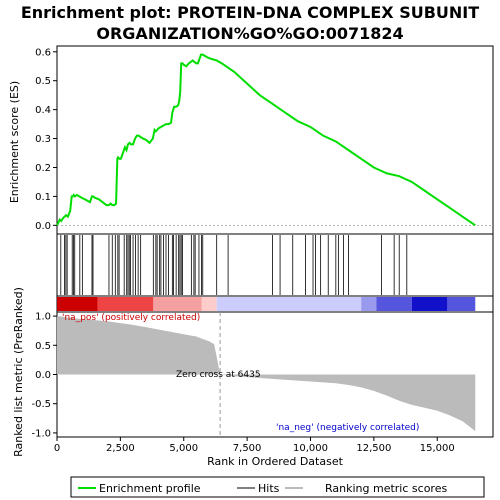 This screenshot has width=500, height=500. Describe the element at coordinates (43, 52) in the screenshot. I see `es-y-tick-label: 0.6` at that location.